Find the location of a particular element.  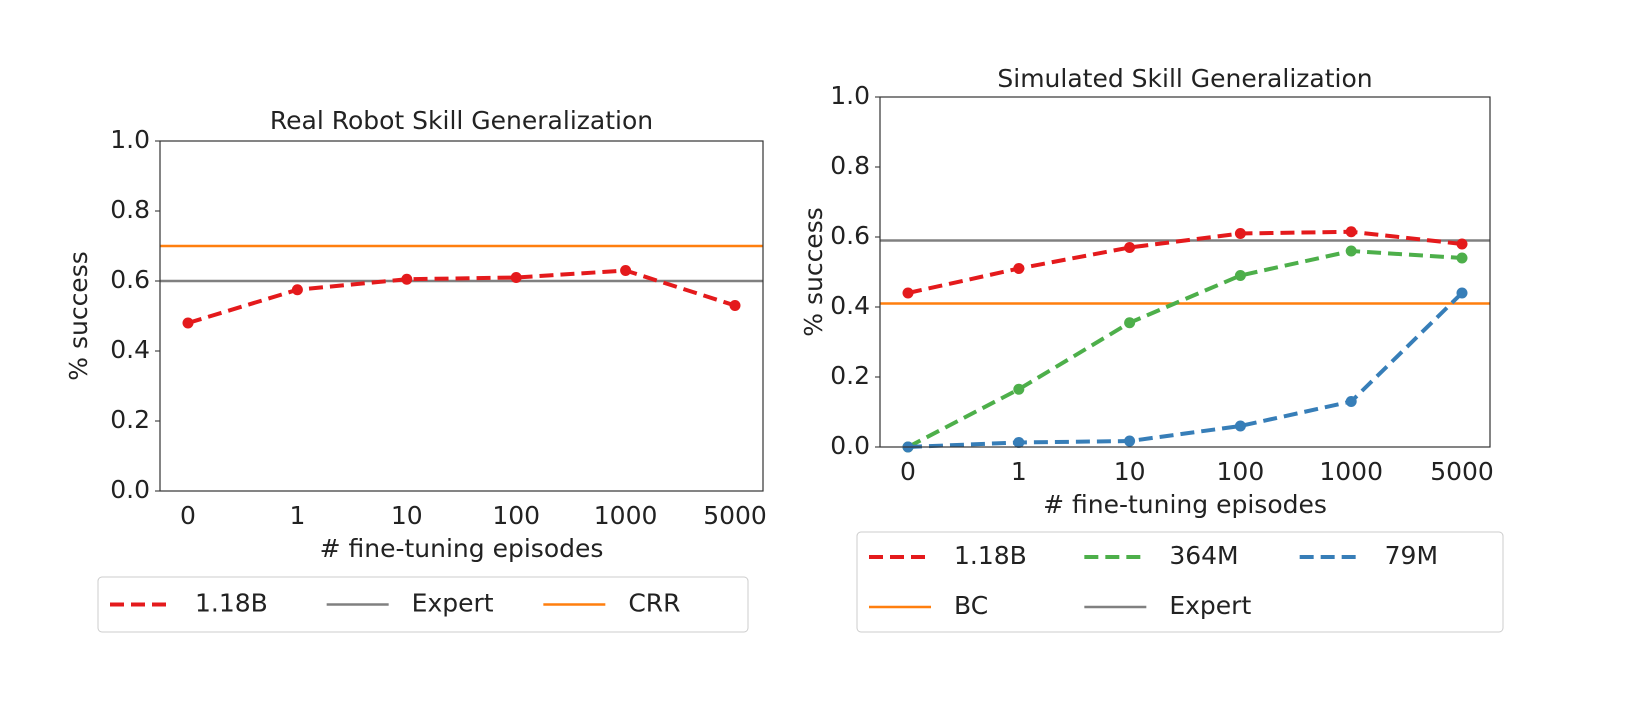

legend-label: 79M is located at coordinates (1411, 555).